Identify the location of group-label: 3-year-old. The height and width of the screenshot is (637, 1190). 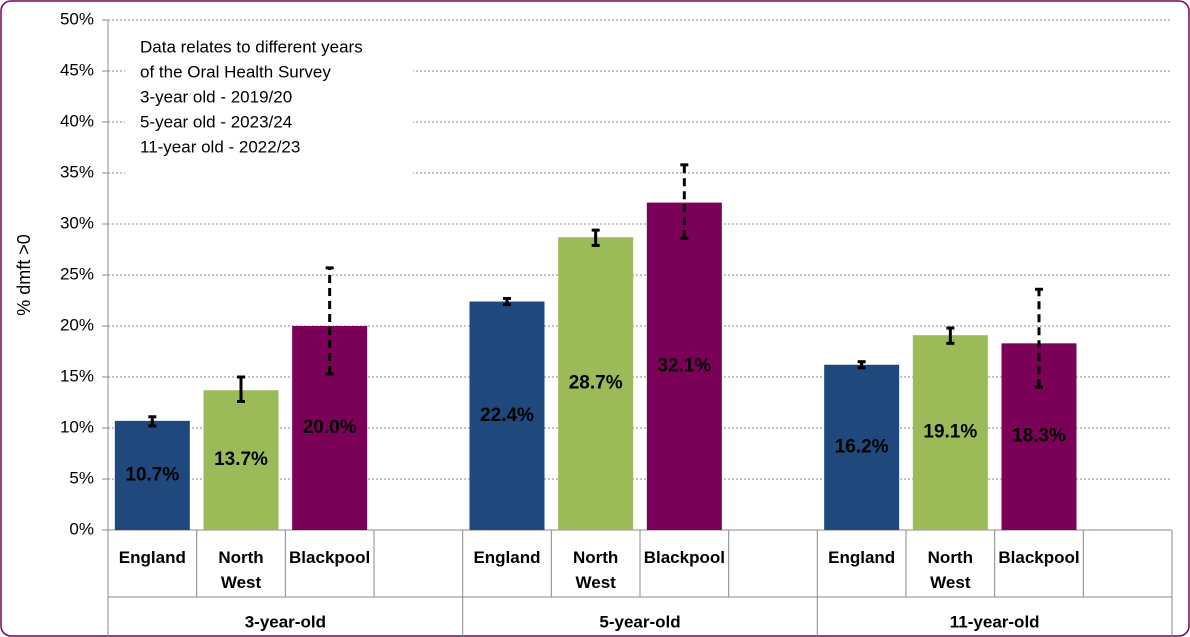
(285, 621).